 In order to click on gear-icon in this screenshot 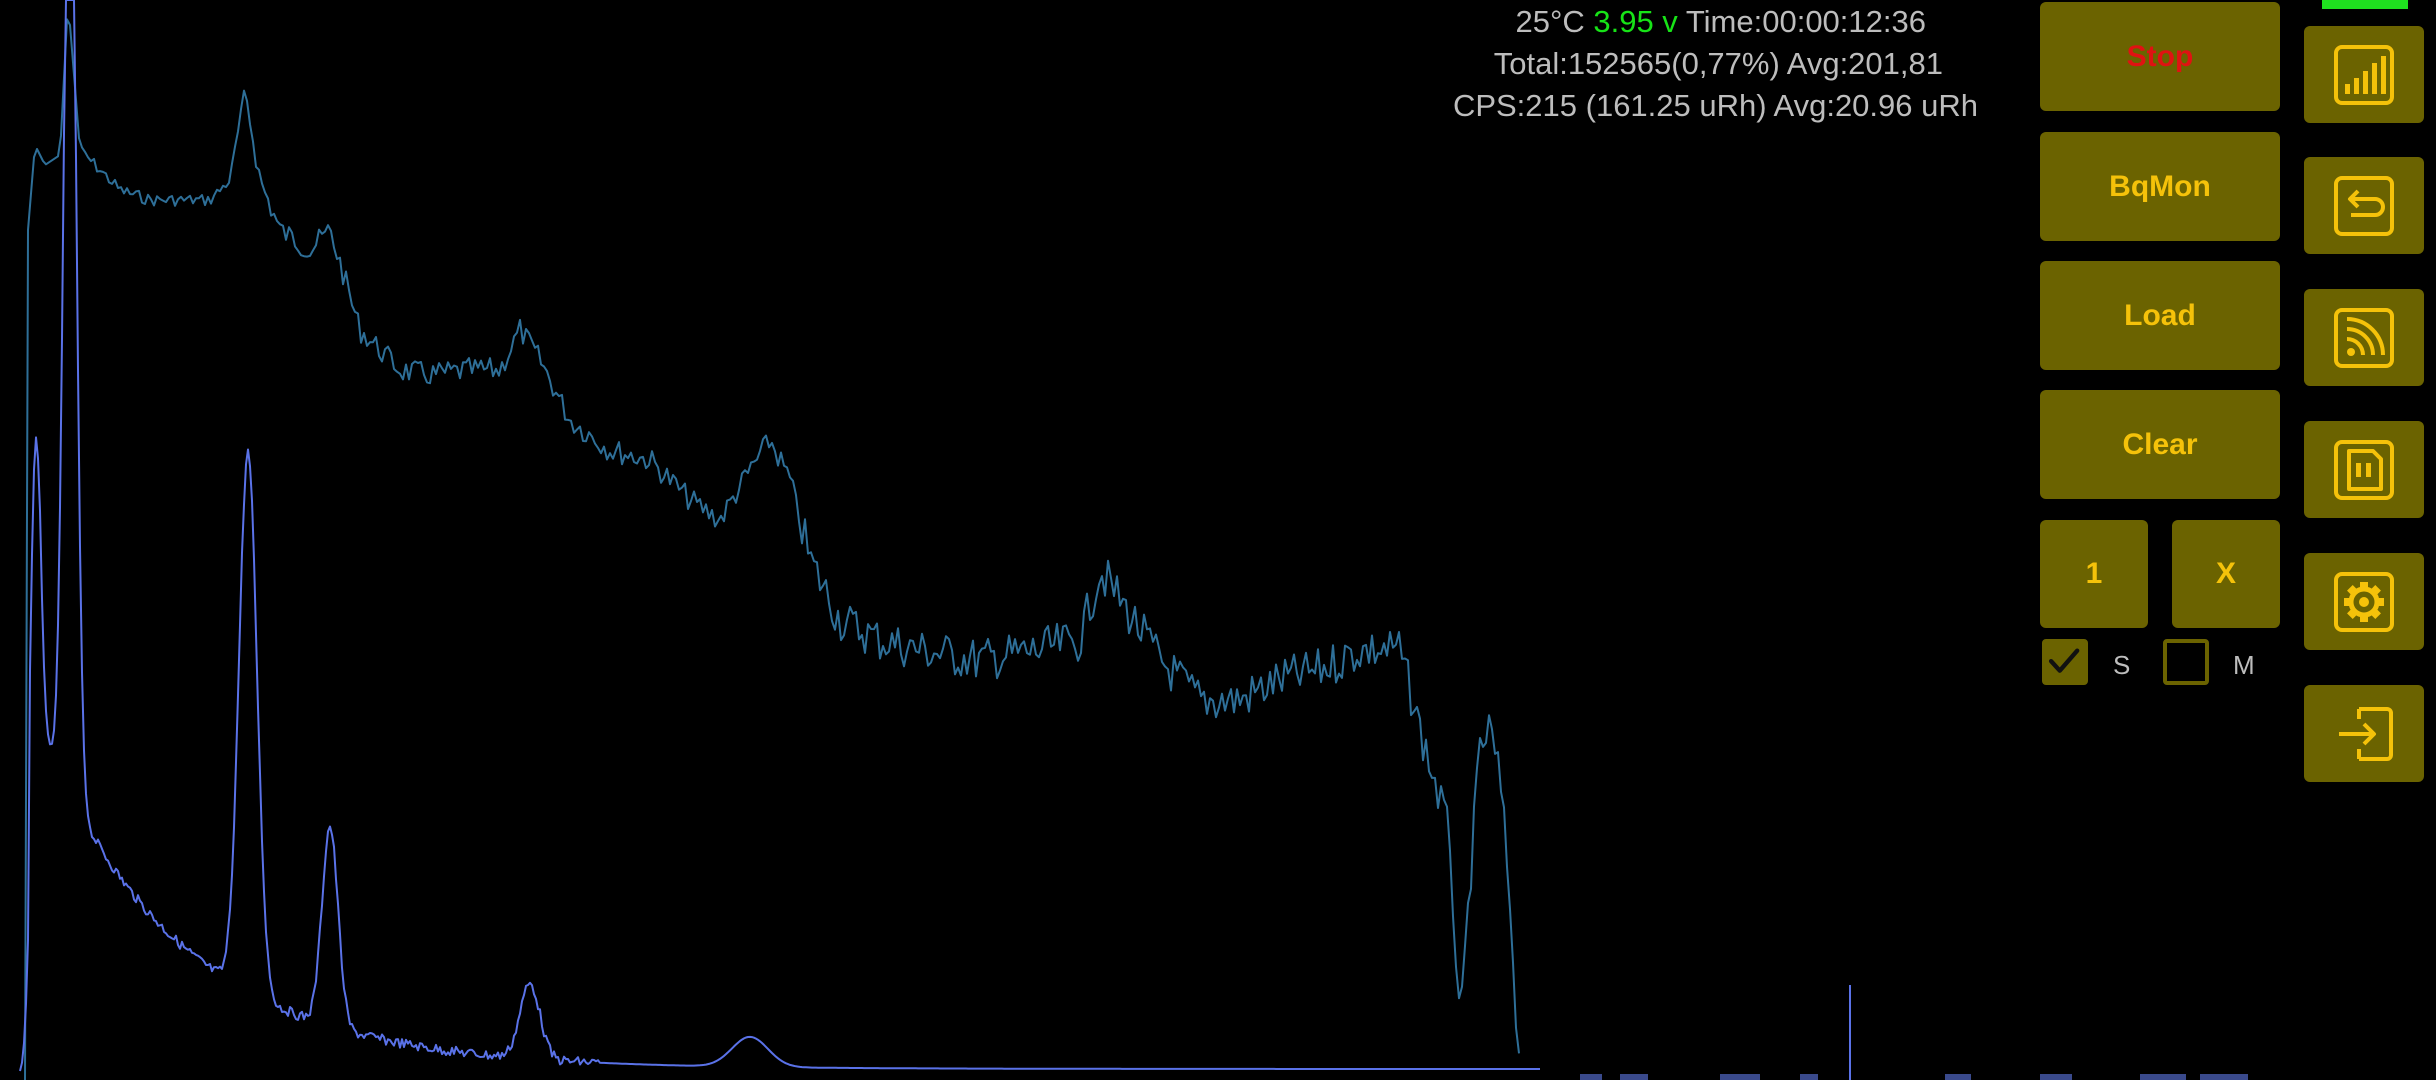, I will do `click(2364, 602)`.